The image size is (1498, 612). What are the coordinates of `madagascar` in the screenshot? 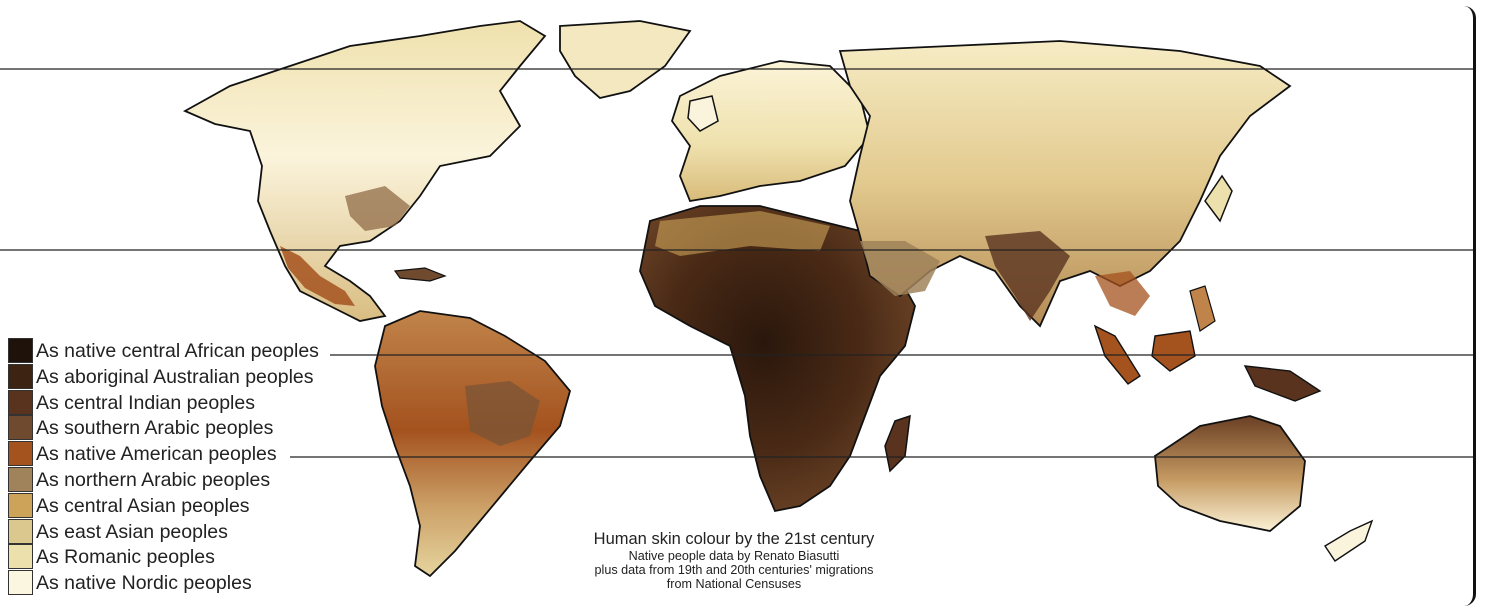 It's located at (897, 443).